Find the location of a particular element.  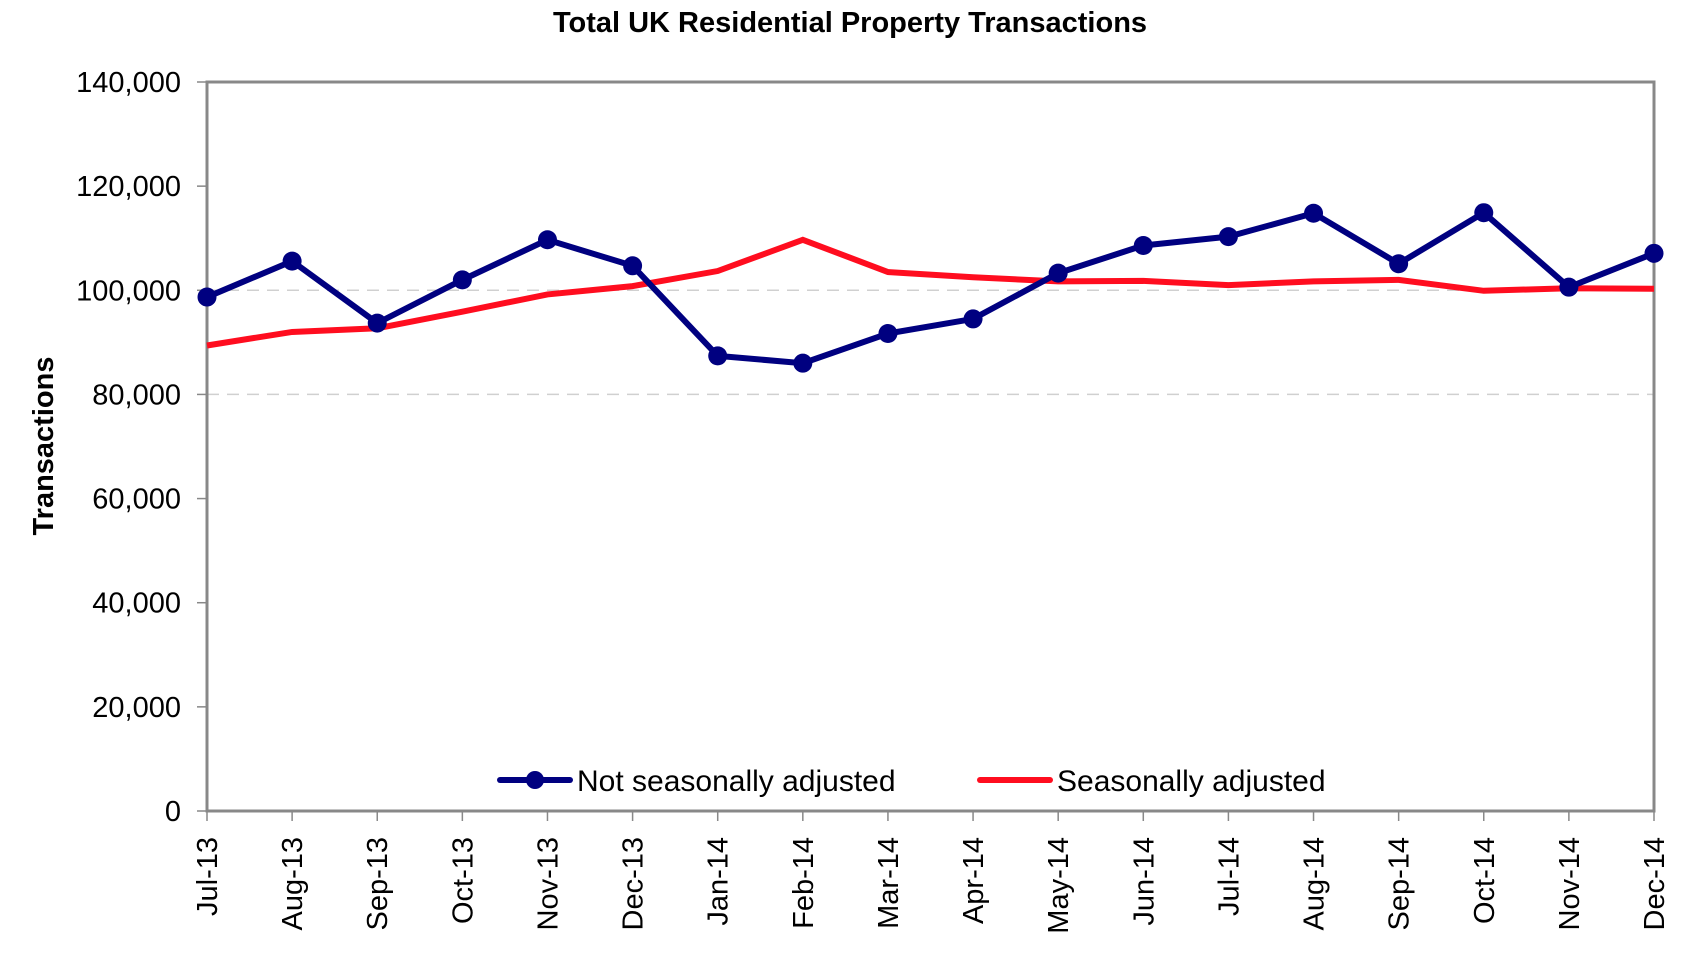

x-tick-label: Aug-14 is located at coordinates (1315, 884).